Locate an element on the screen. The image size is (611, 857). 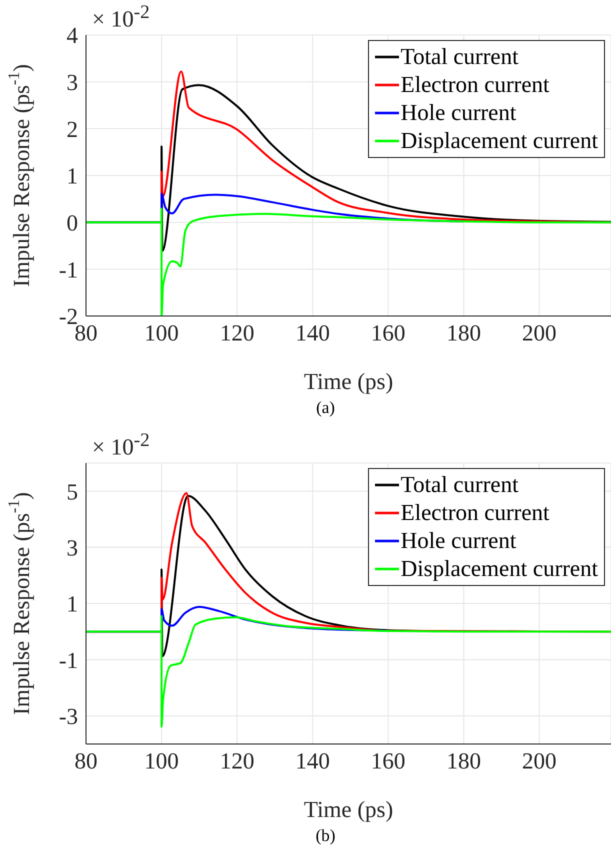
text: (a) is located at coordinates (325, 408).